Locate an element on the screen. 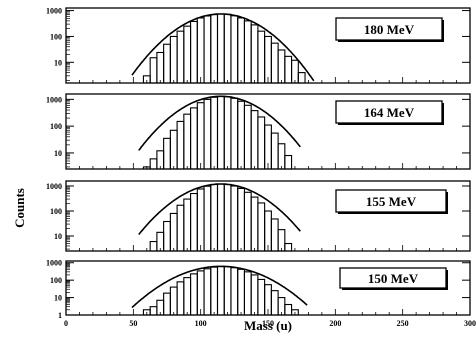 Image resolution: width=476 pixels, height=340 pixels. energy-label: 180 MeV is located at coordinates (389, 29).